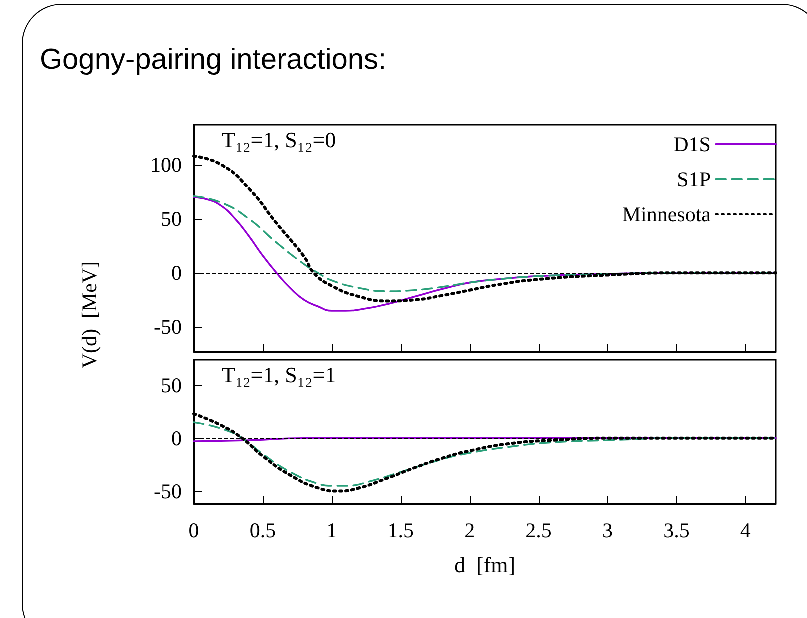 This screenshot has height=618, width=807. Describe the element at coordinates (694, 180) in the screenshot. I see `legend-label: S1P` at that location.